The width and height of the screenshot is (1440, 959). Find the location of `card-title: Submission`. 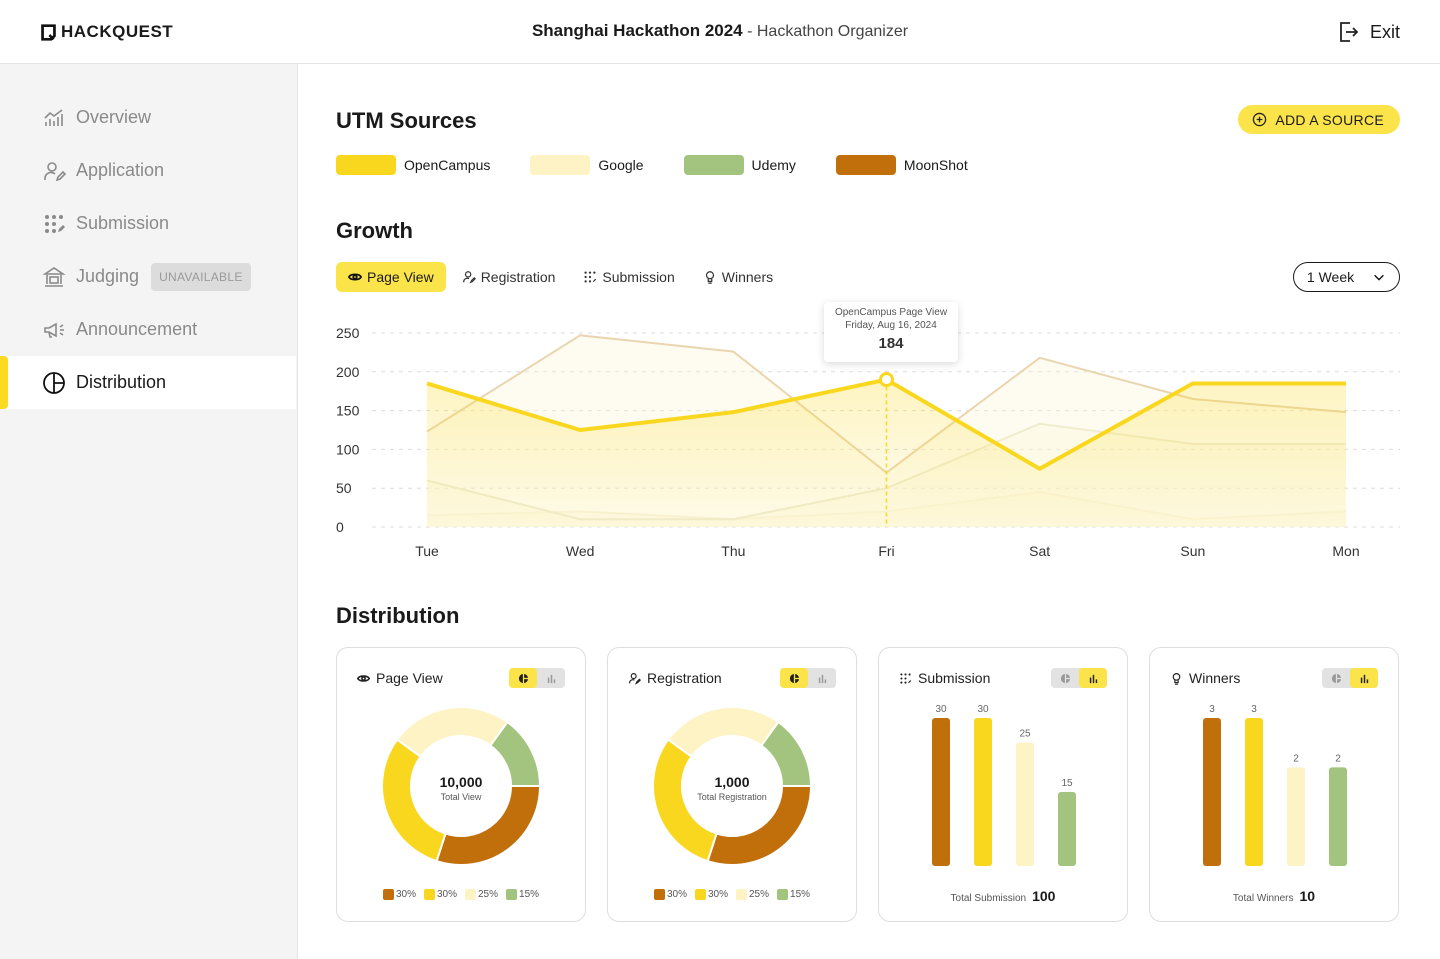

card-title: Submission is located at coordinates (944, 678).